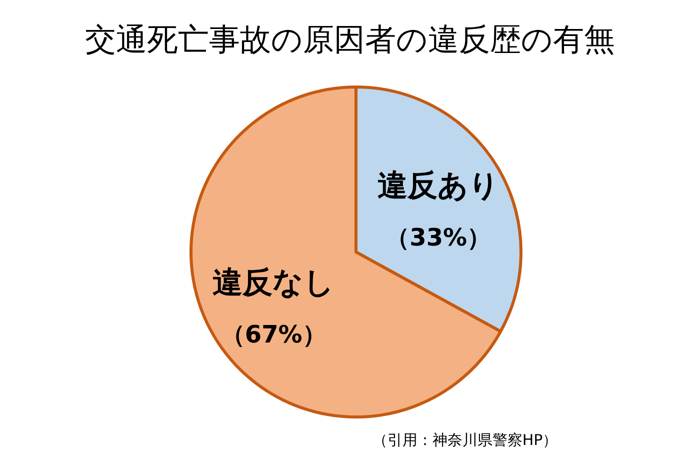 This screenshot has width=700, height=461. Describe the element at coordinates (465, 440) in the screenshot. I see `annotation: （引用：神奈川県警察HP）` at that location.